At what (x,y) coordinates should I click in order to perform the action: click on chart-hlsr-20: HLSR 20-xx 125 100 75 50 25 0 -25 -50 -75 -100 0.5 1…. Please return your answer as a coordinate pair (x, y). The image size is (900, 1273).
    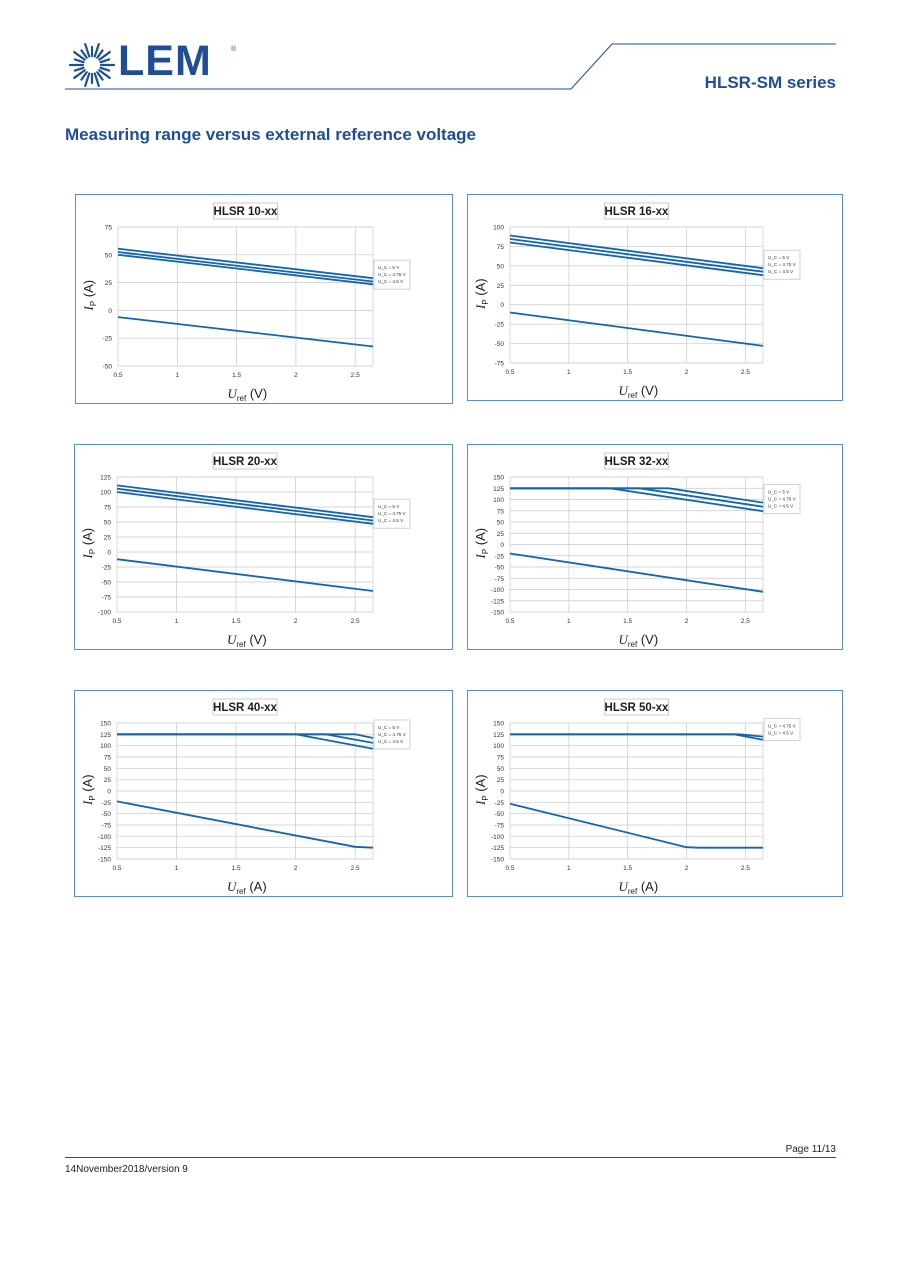
    Looking at the image, I should click on (263, 547).